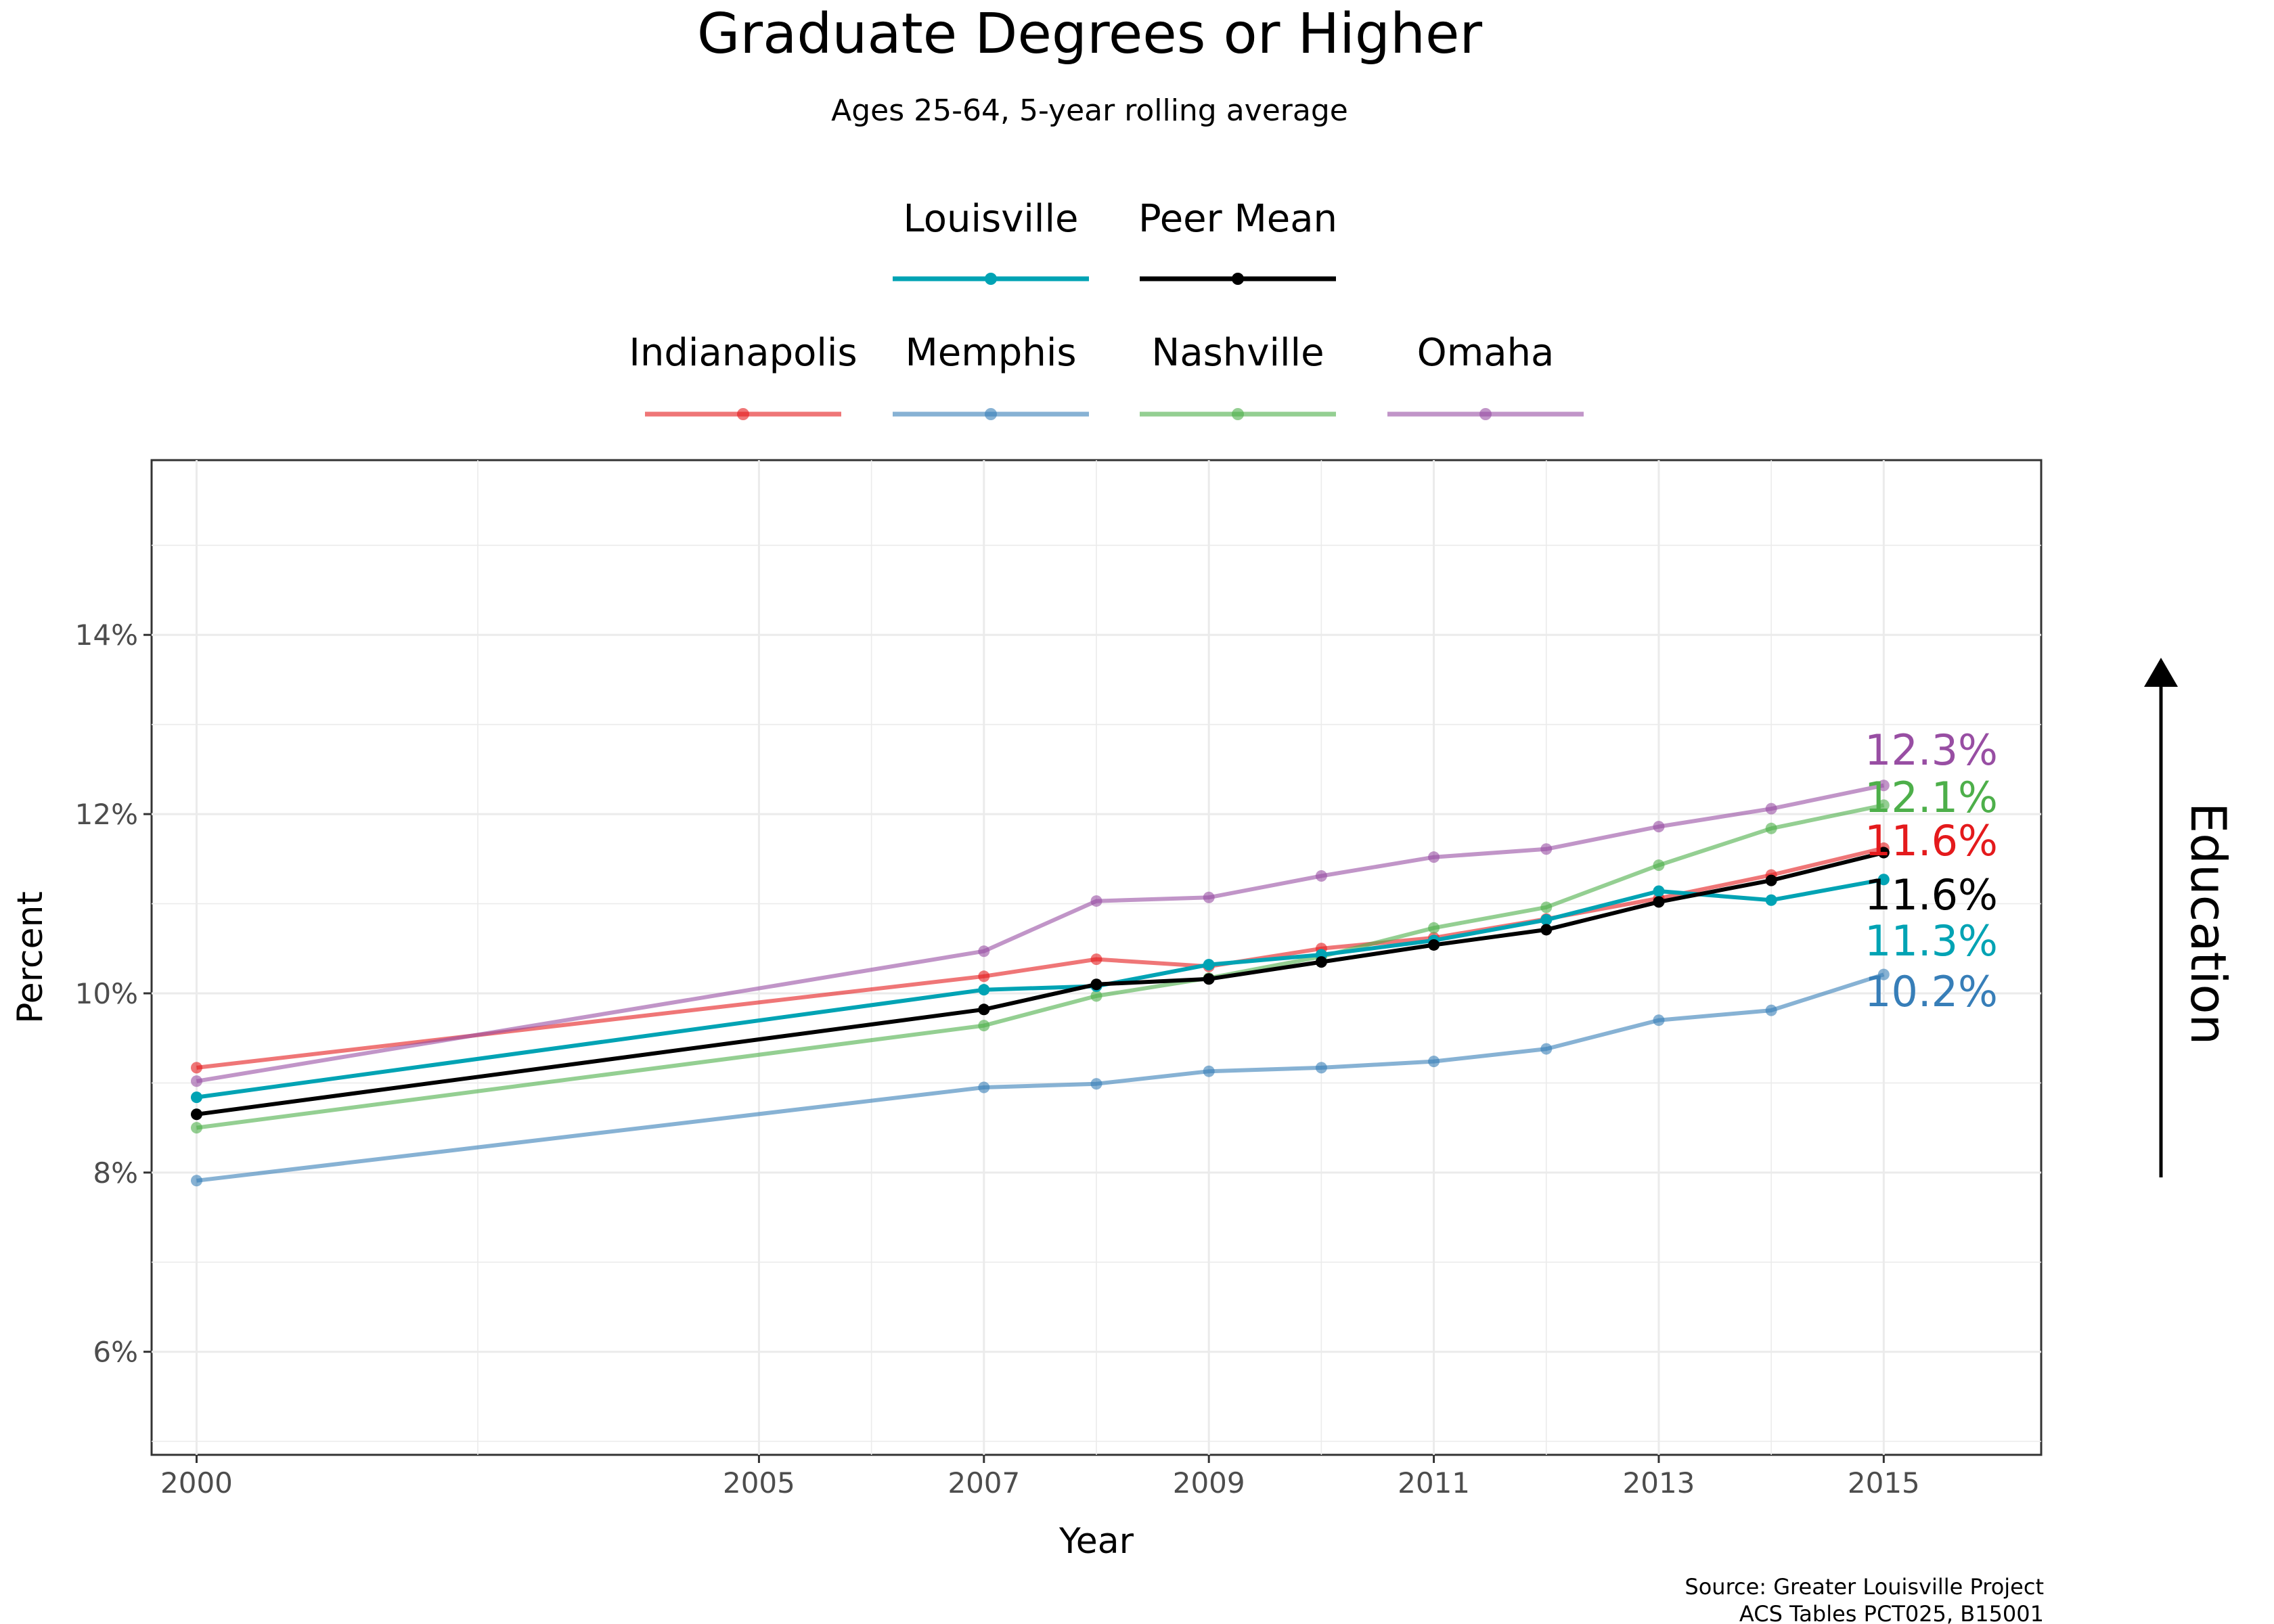  What do you see at coordinates (1040, 1477) in the screenshot?
I see `x-axis-ticks: 2000 2005 2007 2009 2011 2013 2015` at bounding box center [1040, 1477].